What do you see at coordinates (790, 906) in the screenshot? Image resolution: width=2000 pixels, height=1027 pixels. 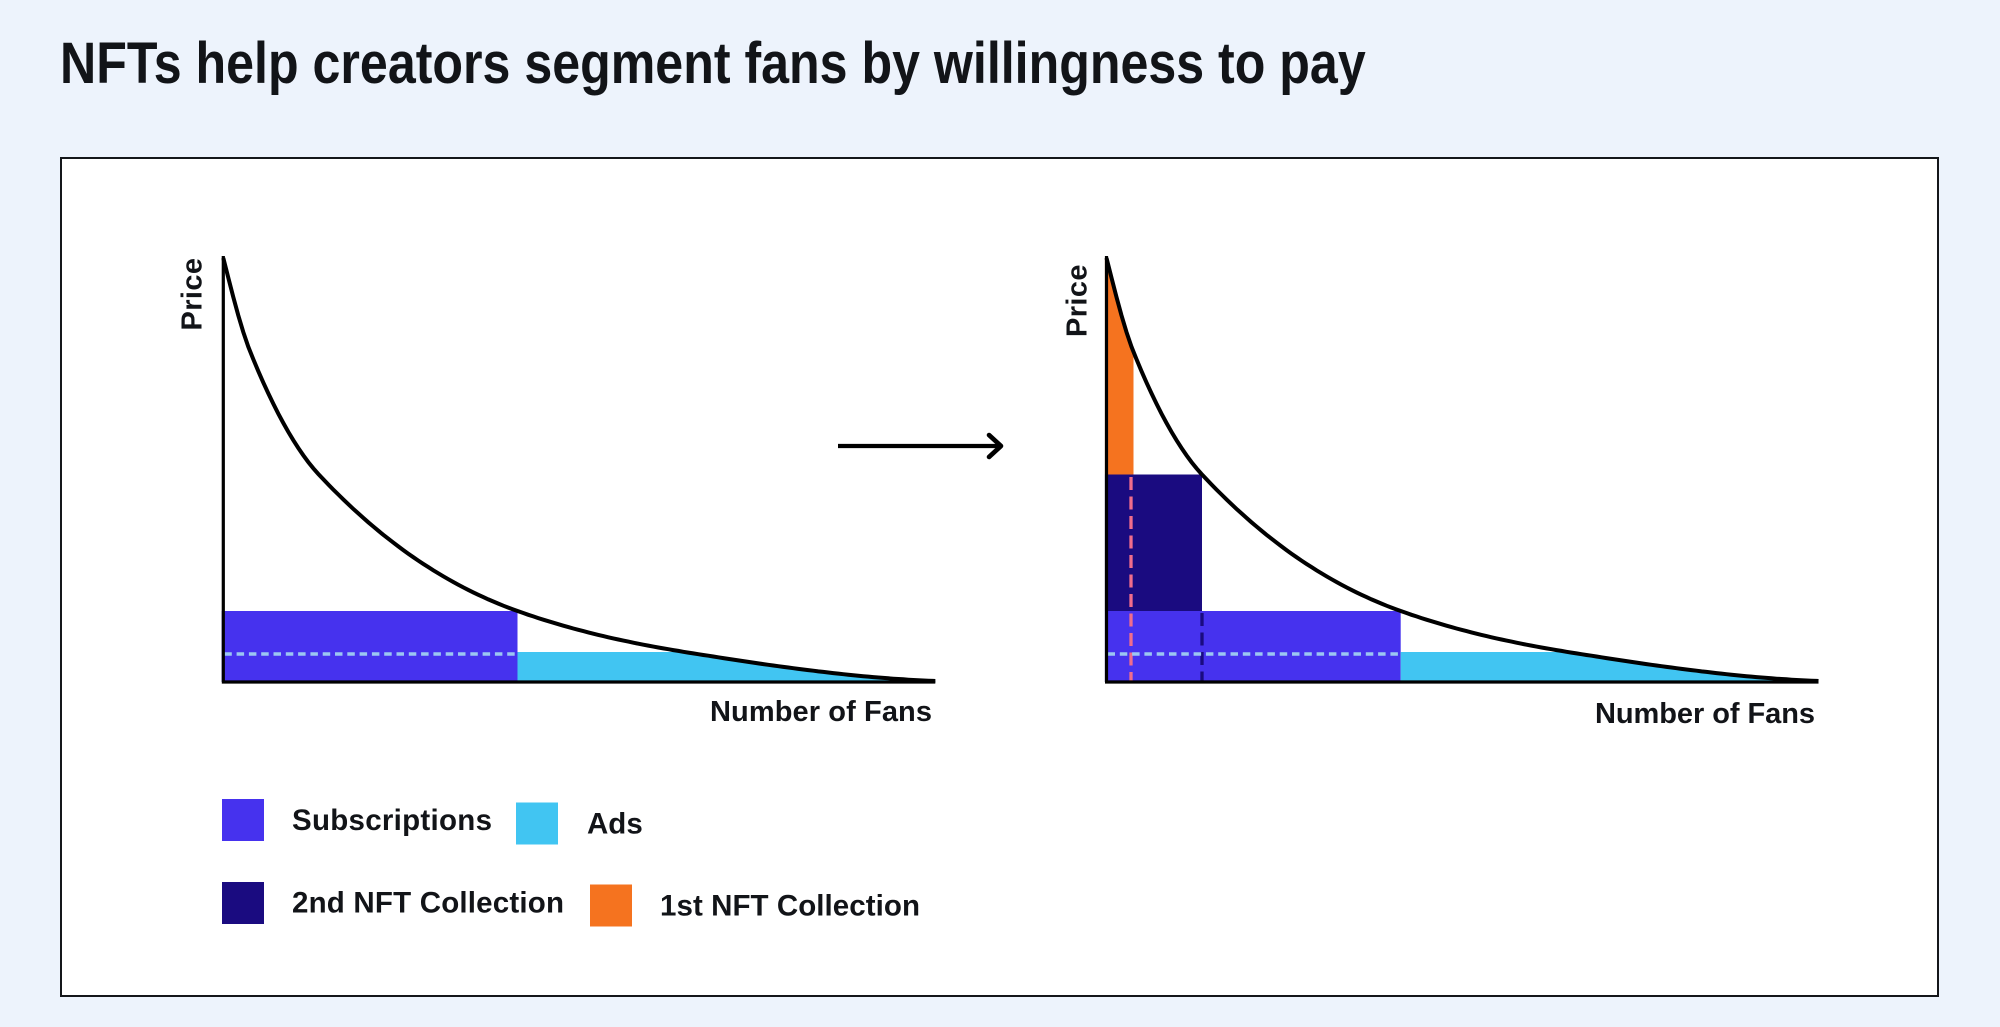 I see `svg-text: 1st NFT Collection` at bounding box center [790, 906].